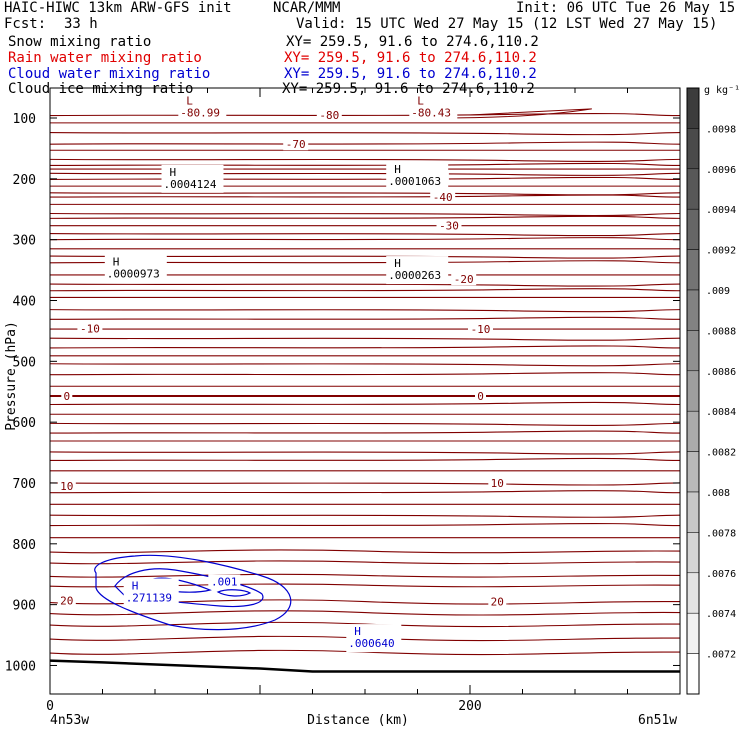  What do you see at coordinates (224, 582) in the screenshot?
I see `cloud-water-contour-label: .001` at bounding box center [224, 582].